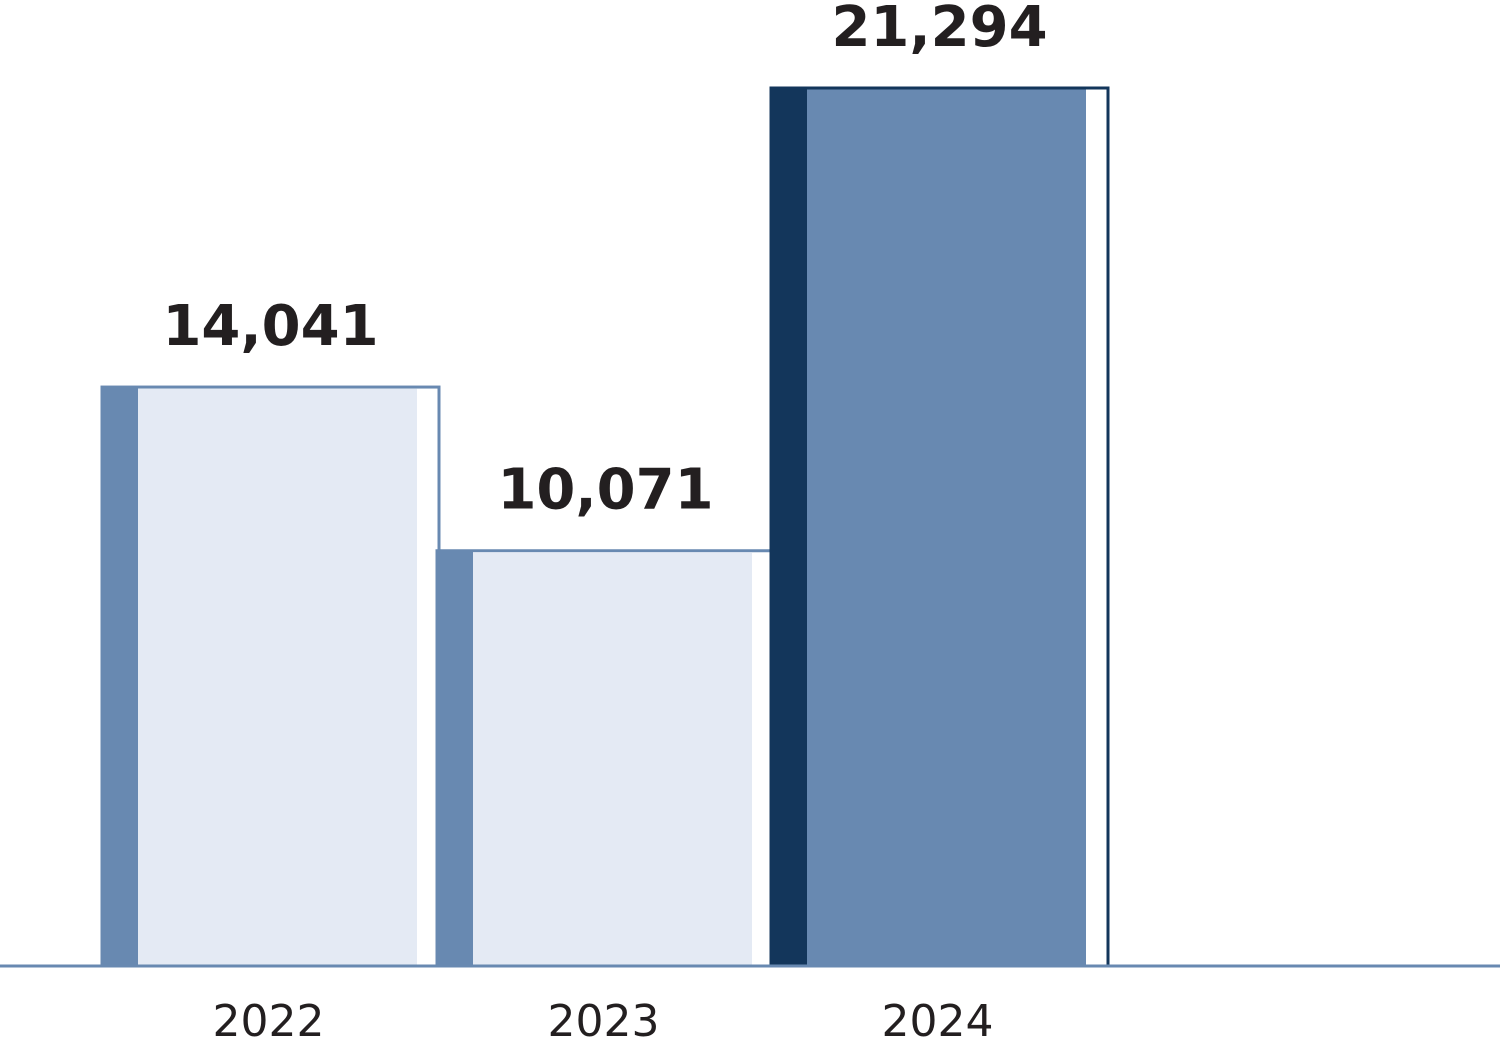  What do you see at coordinates (277, 677) in the screenshot?
I see `bar-fill-2022` at bounding box center [277, 677].